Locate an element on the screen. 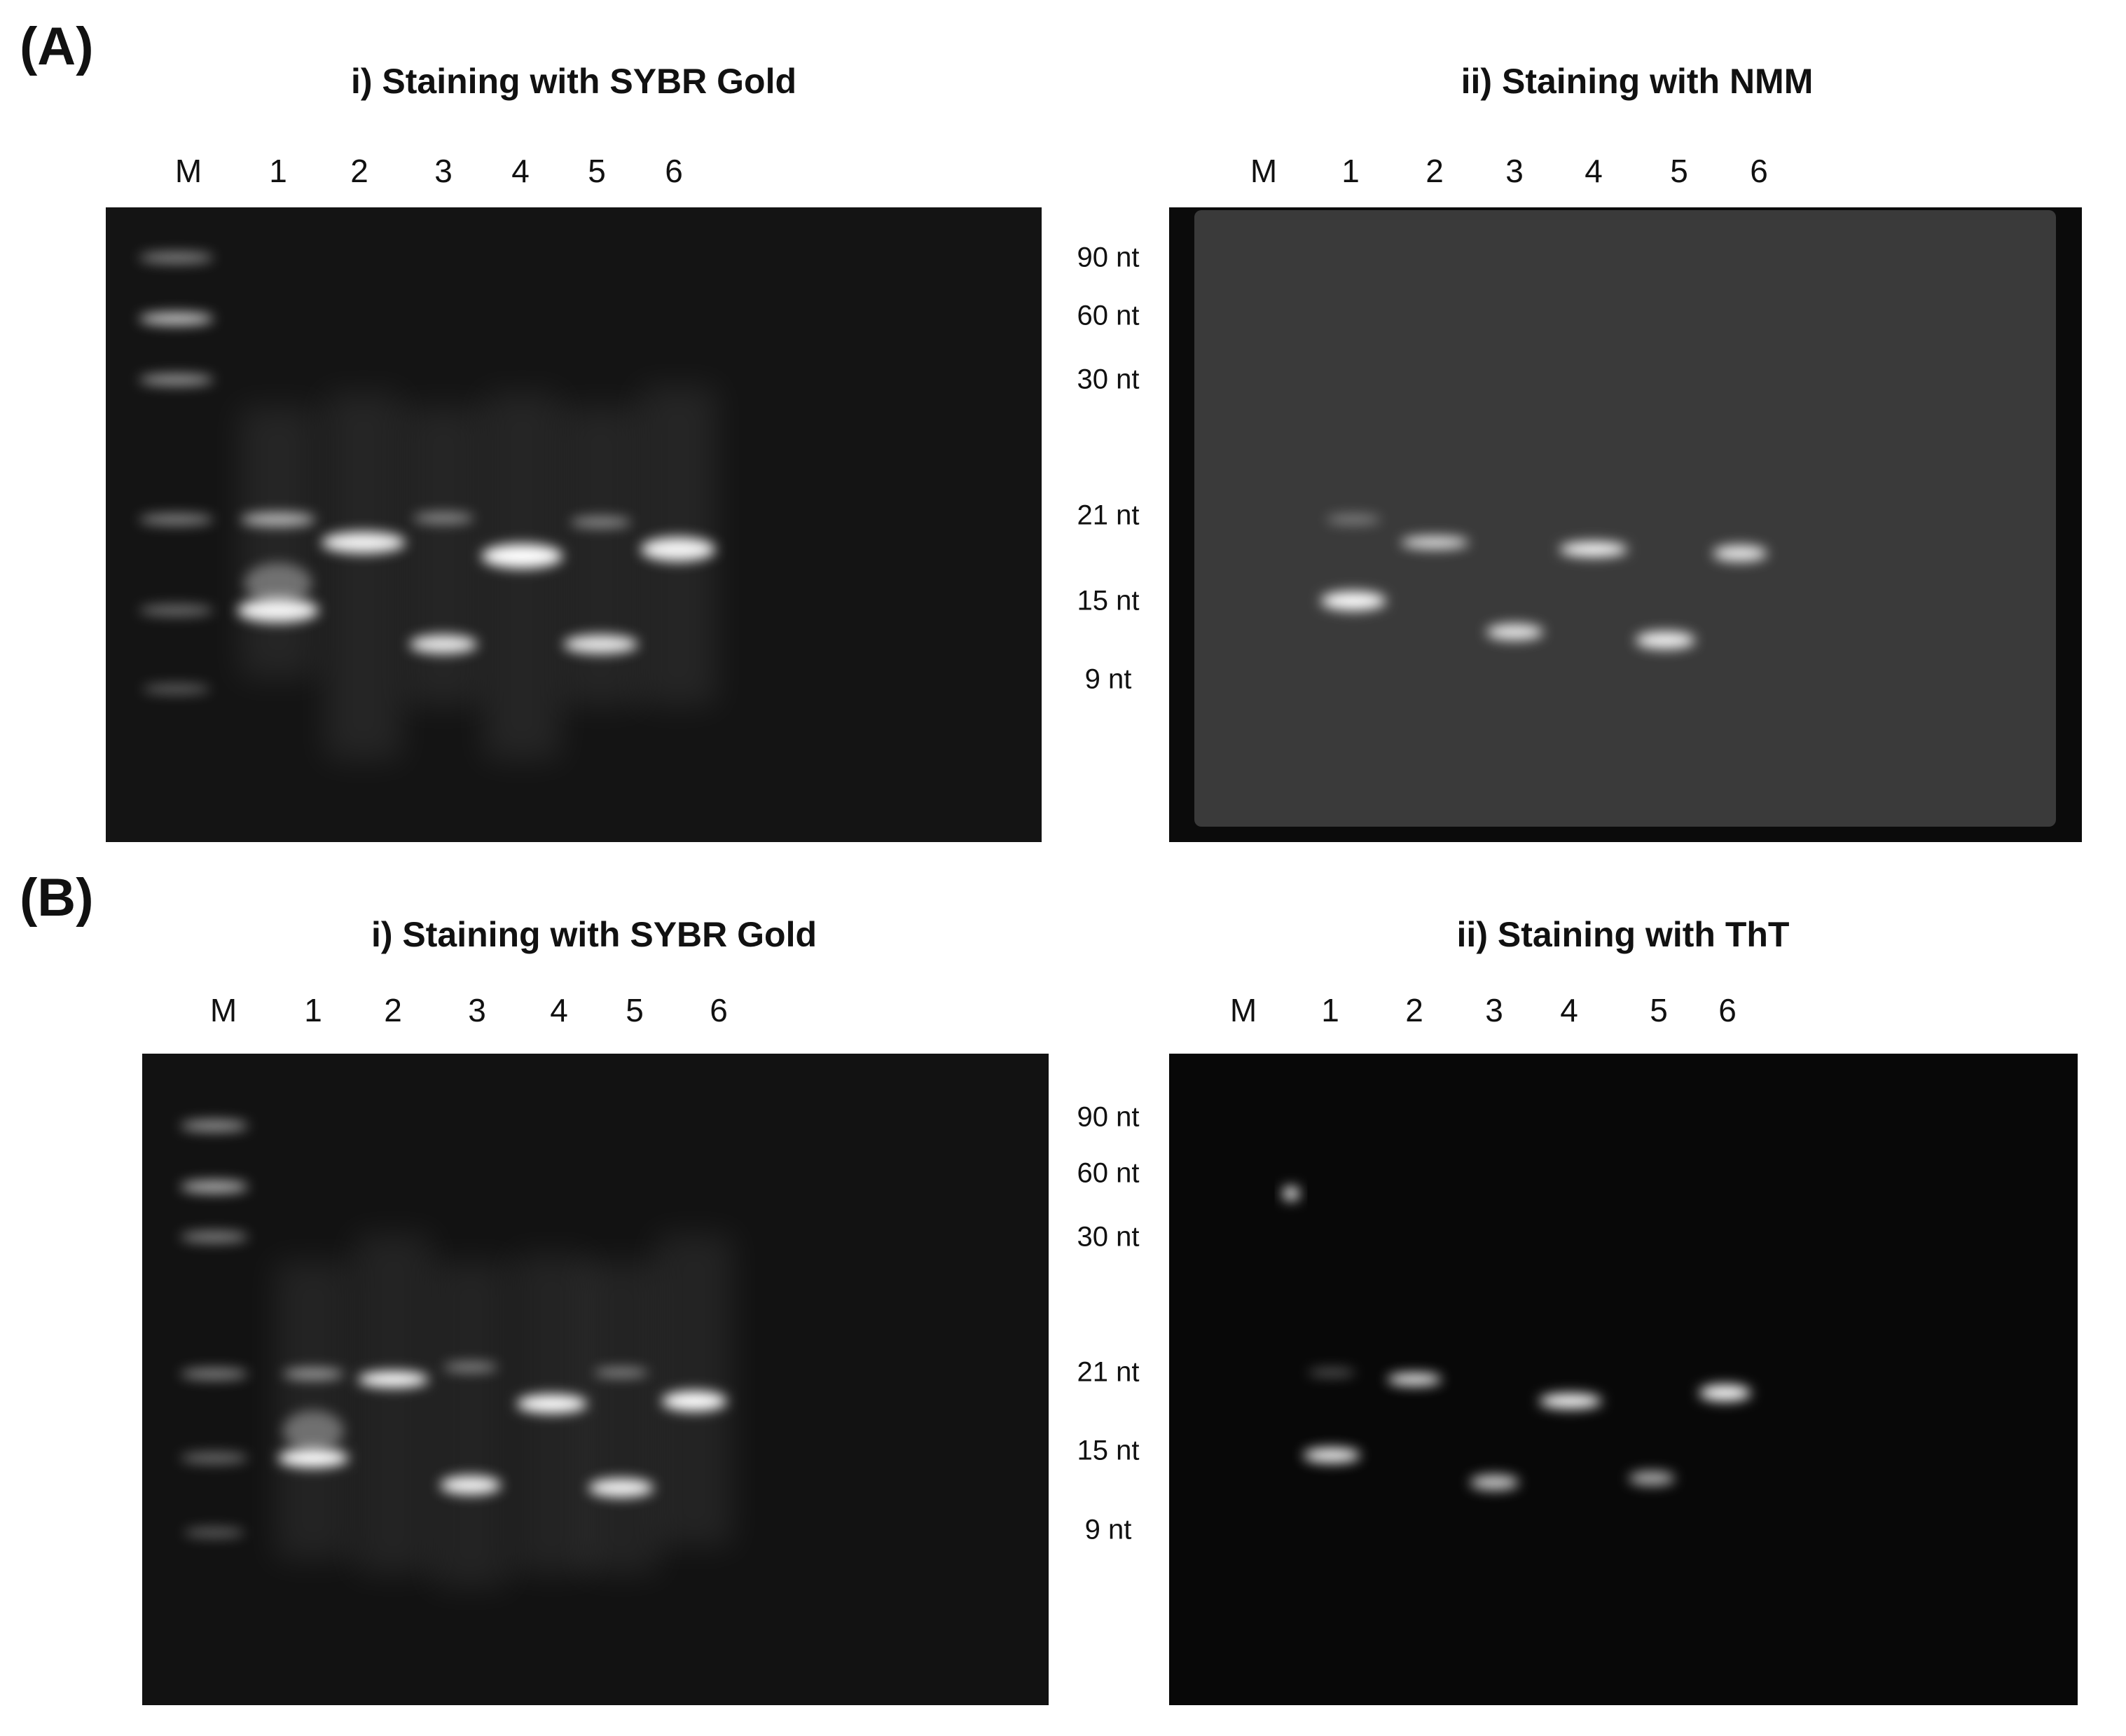 This screenshot has height=1736, width=2126. panel-label: (A) is located at coordinates (57, 46).